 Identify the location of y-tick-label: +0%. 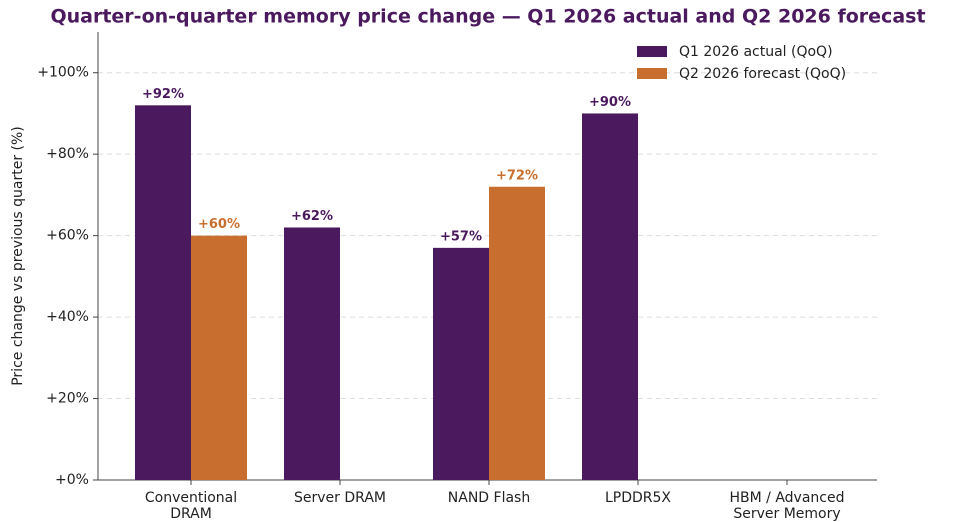
(72, 480).